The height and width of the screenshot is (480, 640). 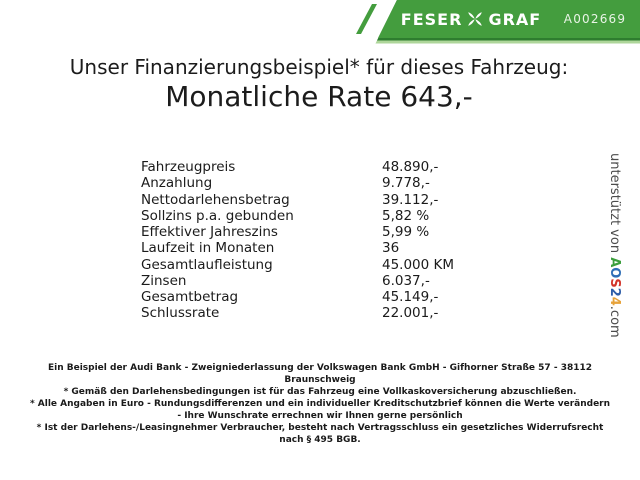 What do you see at coordinates (297, 167) in the screenshot?
I see `table-row: Fahrzeugpreis 48.890,-` at bounding box center [297, 167].